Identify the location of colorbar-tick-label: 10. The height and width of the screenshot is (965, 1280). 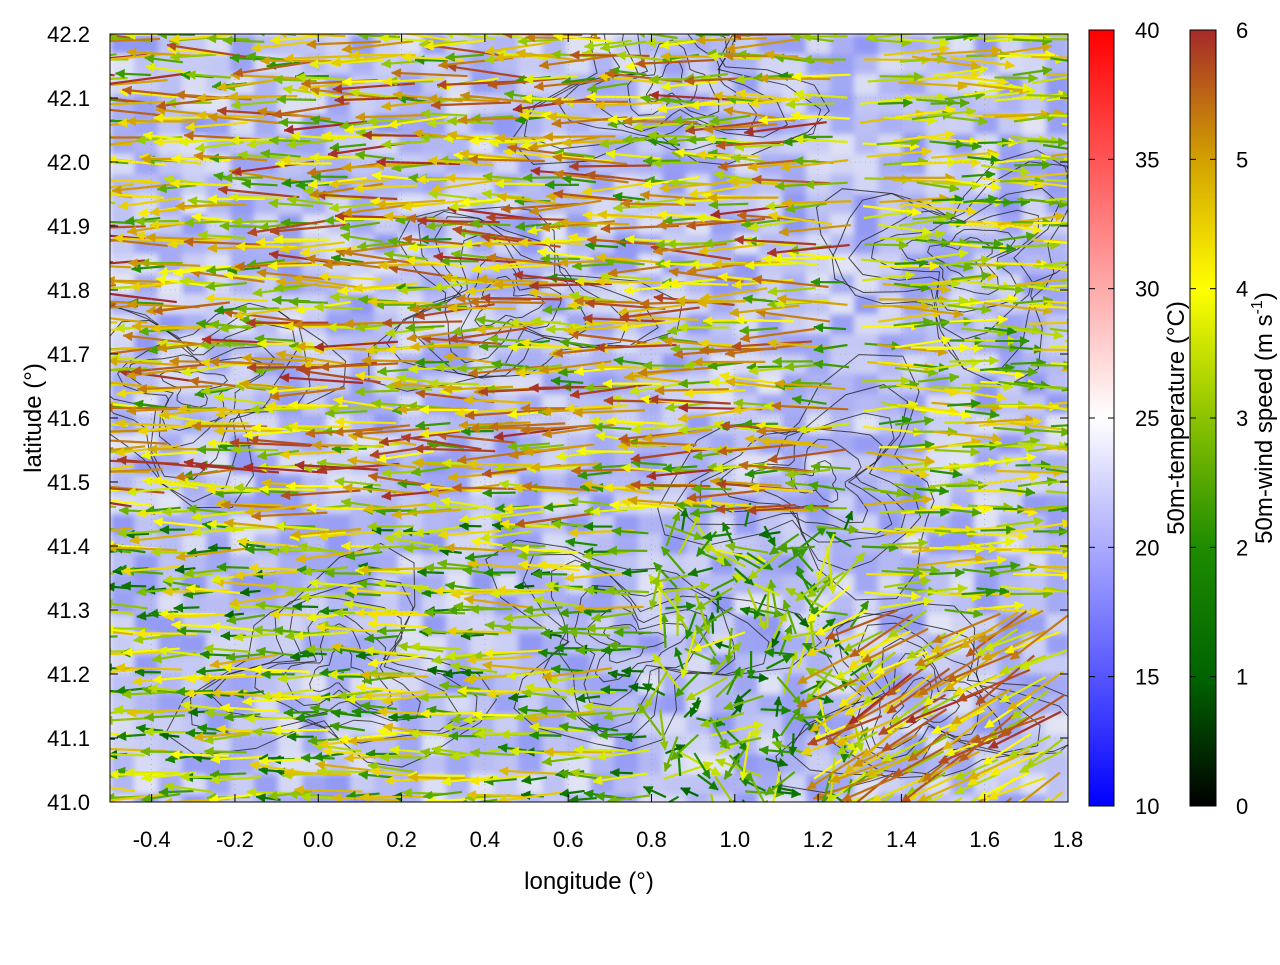
(1147, 806).